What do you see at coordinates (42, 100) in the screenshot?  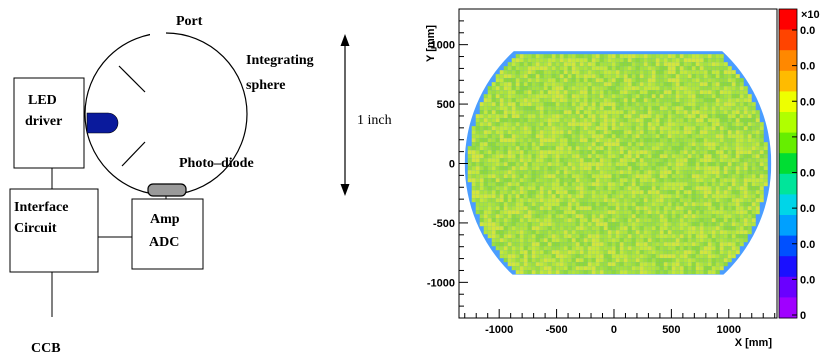 I see `led-driver-label-1: LED` at bounding box center [42, 100].